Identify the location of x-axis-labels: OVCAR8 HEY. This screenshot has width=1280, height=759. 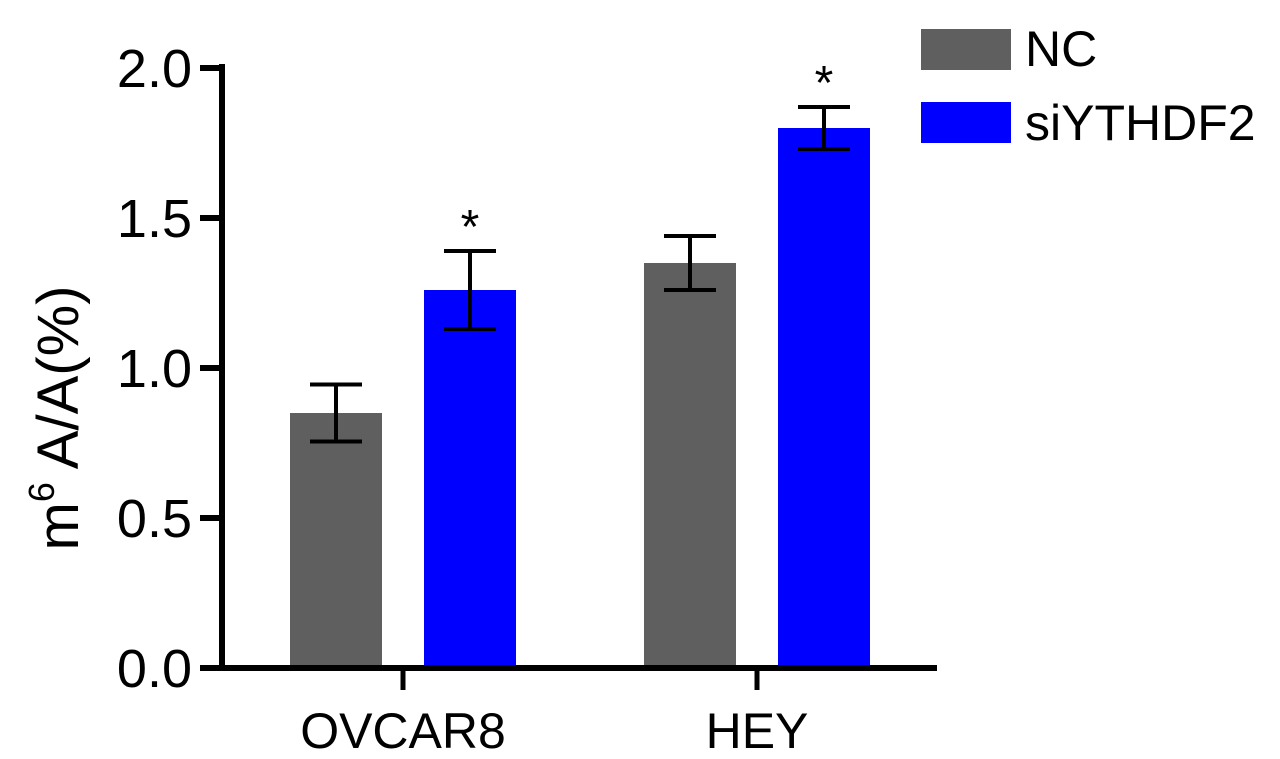
(554, 713).